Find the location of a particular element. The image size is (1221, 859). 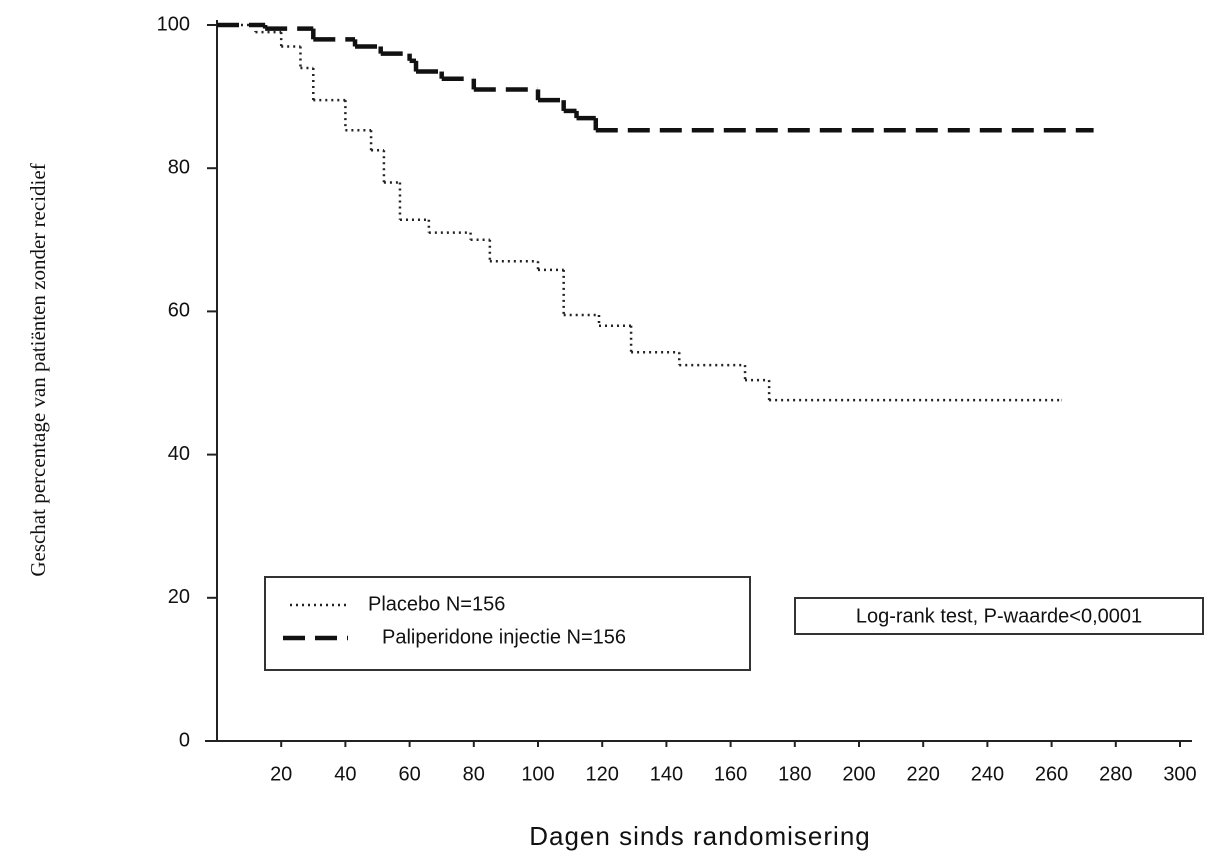

y-tick-label: 60 is located at coordinates (179, 311).